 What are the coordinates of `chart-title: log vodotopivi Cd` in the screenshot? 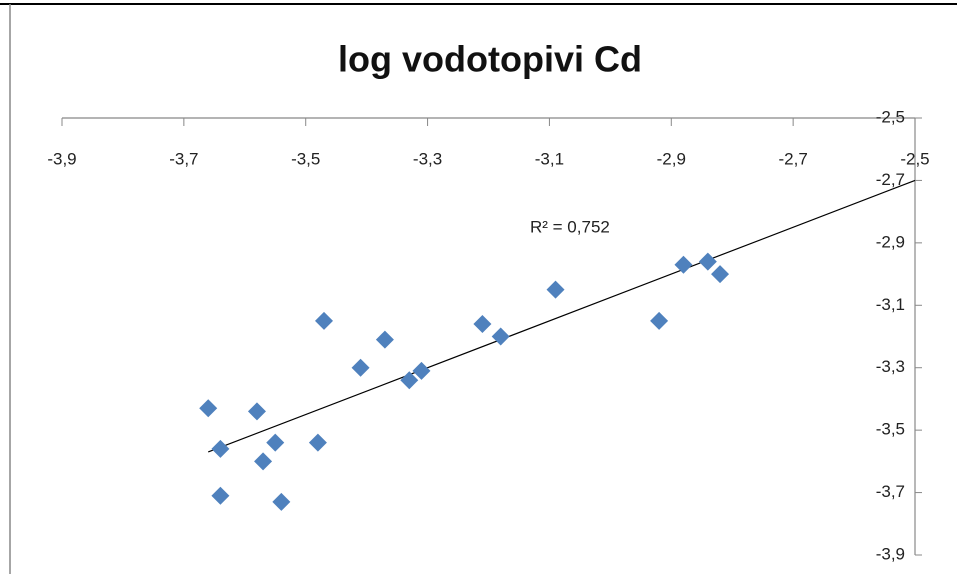 It's located at (490, 59).